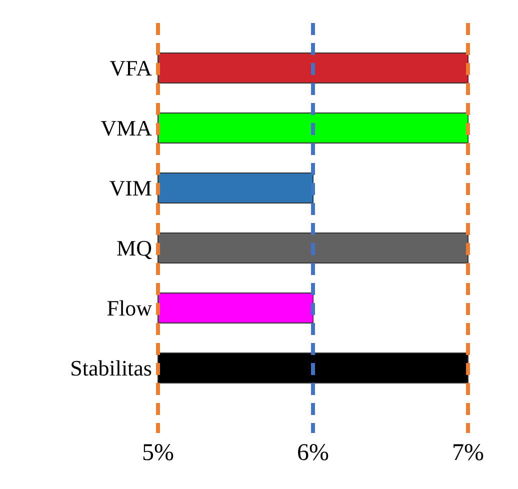 This screenshot has height=489, width=518. What do you see at coordinates (111, 368) in the screenshot?
I see `y-tick-label: Stabilitas` at bounding box center [111, 368].